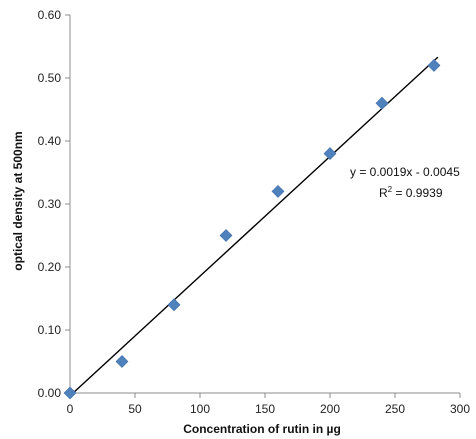 The image size is (476, 439). What do you see at coordinates (50, 330) in the screenshot?
I see `y-tick-label: 0.10` at bounding box center [50, 330].